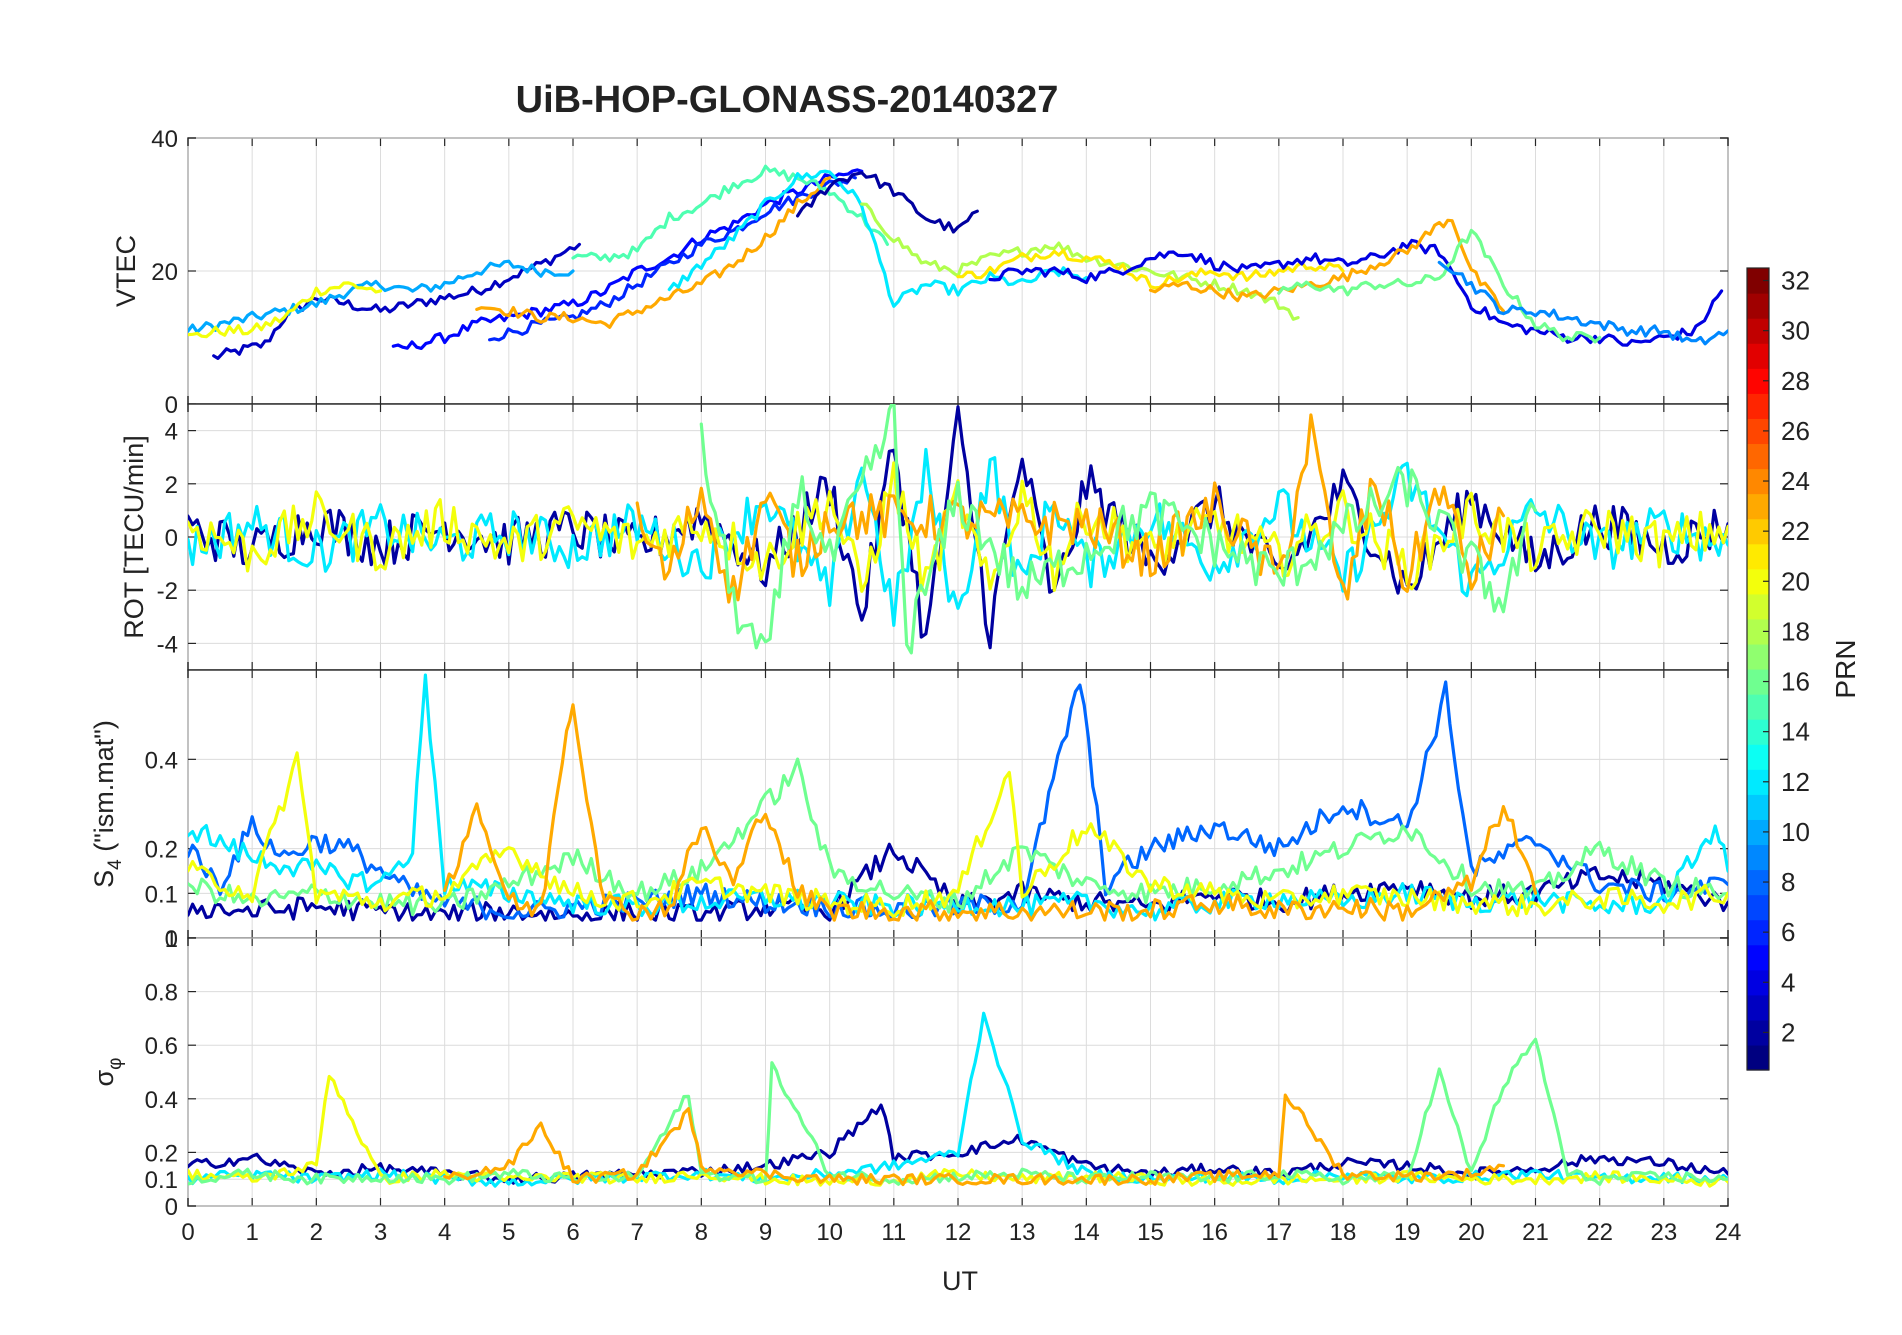 This screenshot has height=1335, width=1902. Describe the element at coordinates (1663, 1232) in the screenshot. I see `x-tick-label: 23` at that location.